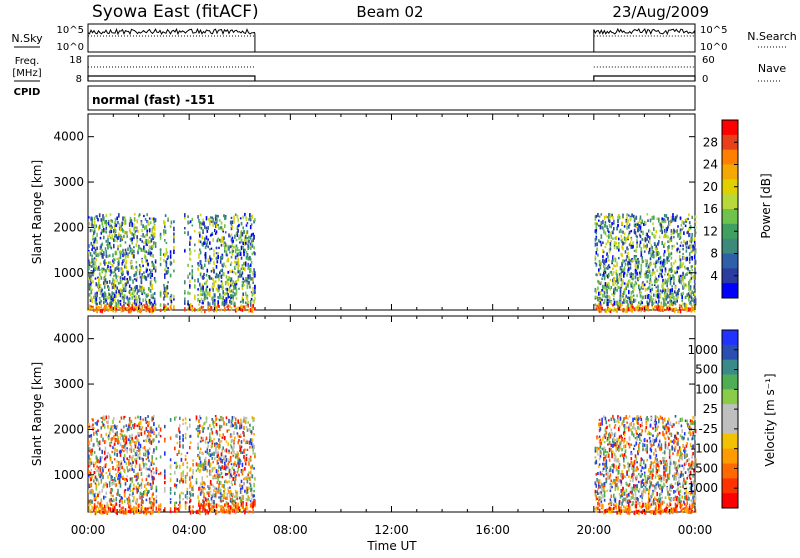 Image resolution: width=800 pixels, height=558 pixels. Describe the element at coordinates (68, 273) in the screenshot. I see `y-tick-label: 1000` at that location.